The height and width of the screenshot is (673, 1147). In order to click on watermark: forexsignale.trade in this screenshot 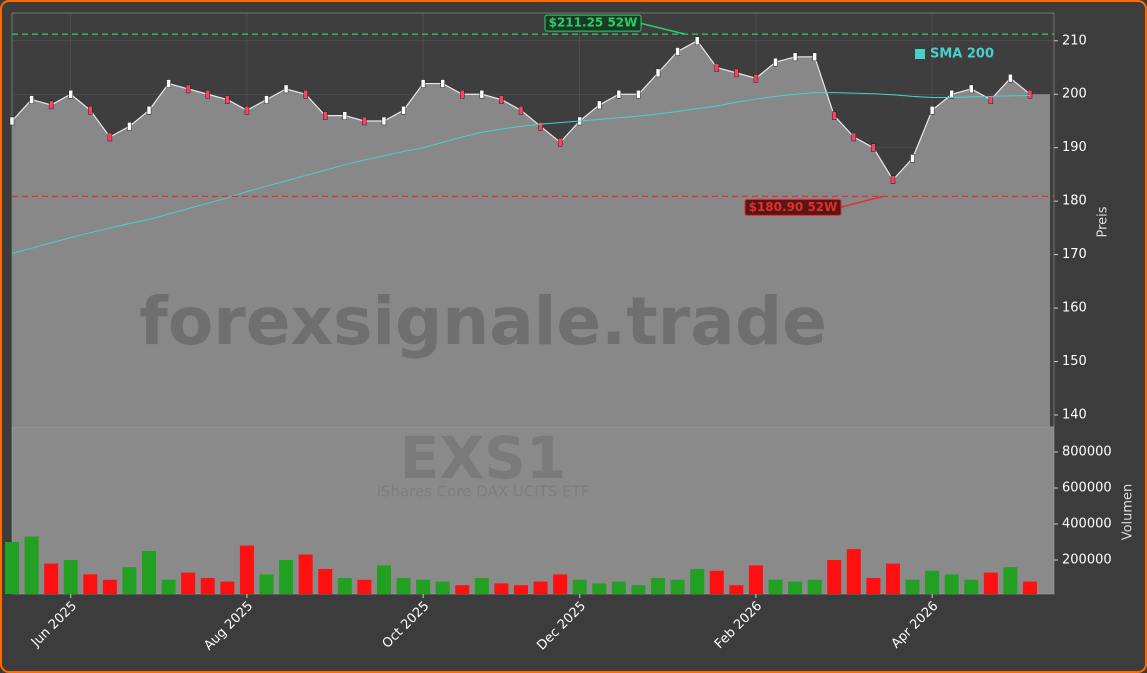, I will do `click(483, 321)`.